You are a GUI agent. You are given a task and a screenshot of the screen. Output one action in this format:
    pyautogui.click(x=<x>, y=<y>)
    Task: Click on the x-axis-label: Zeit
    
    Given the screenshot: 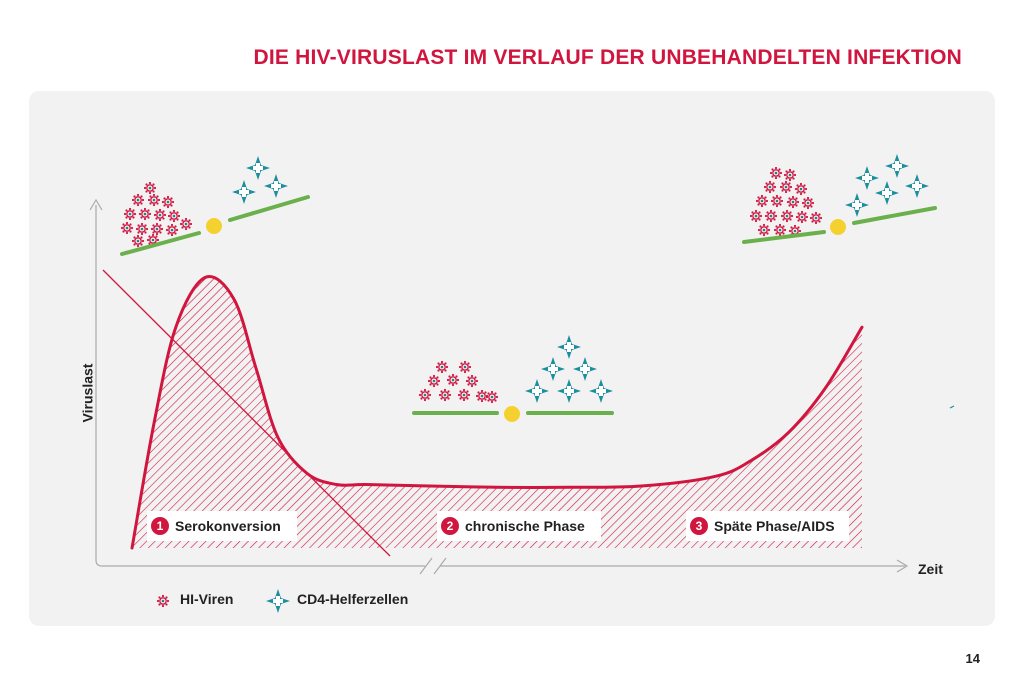 What is the action you would take?
    pyautogui.click(x=930, y=569)
    